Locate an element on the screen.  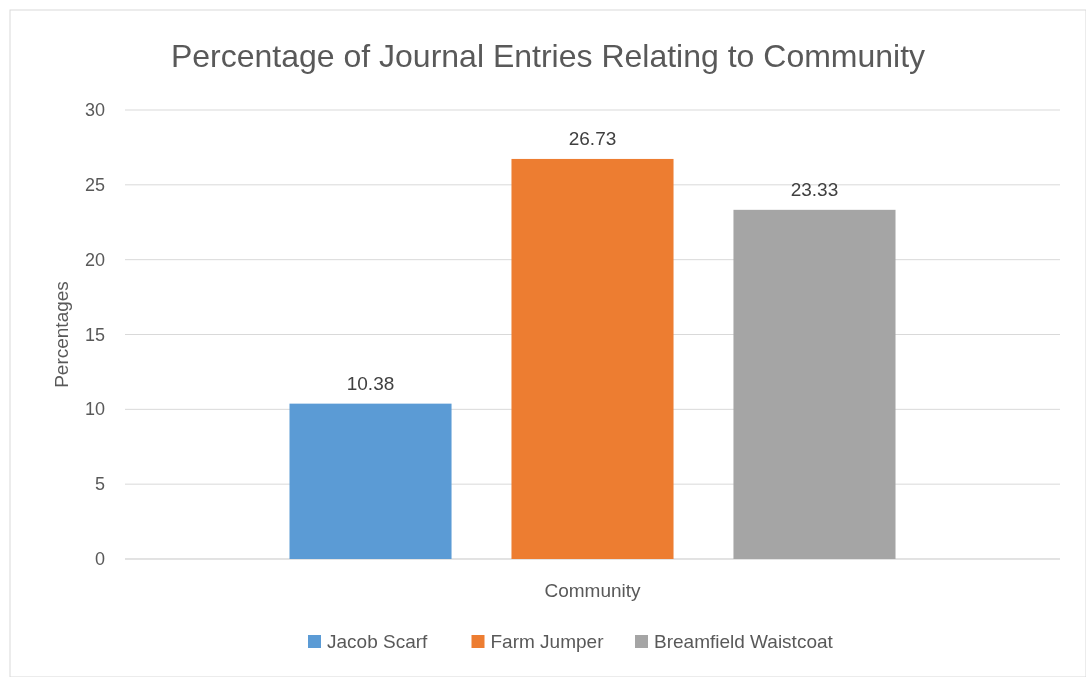
legend-label: Farm Jumper is located at coordinates (547, 641).